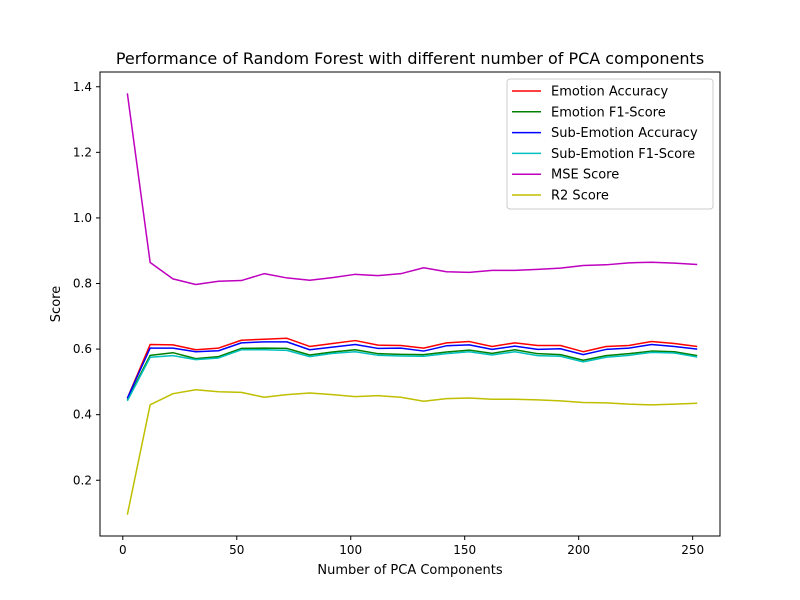 This screenshot has width=800, height=600. What do you see at coordinates (585, 175) in the screenshot?
I see `legend-label-5: MSE Score` at bounding box center [585, 175].